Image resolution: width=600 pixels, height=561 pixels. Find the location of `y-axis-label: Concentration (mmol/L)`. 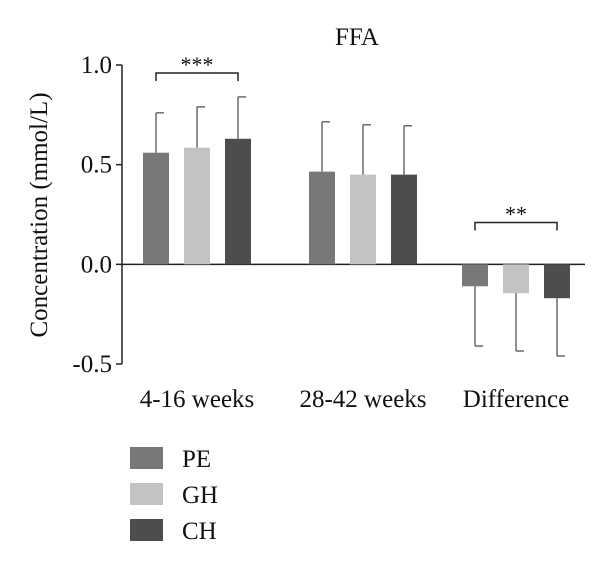

y-axis-label: Concentration (mmol/L) is located at coordinates (39, 214).